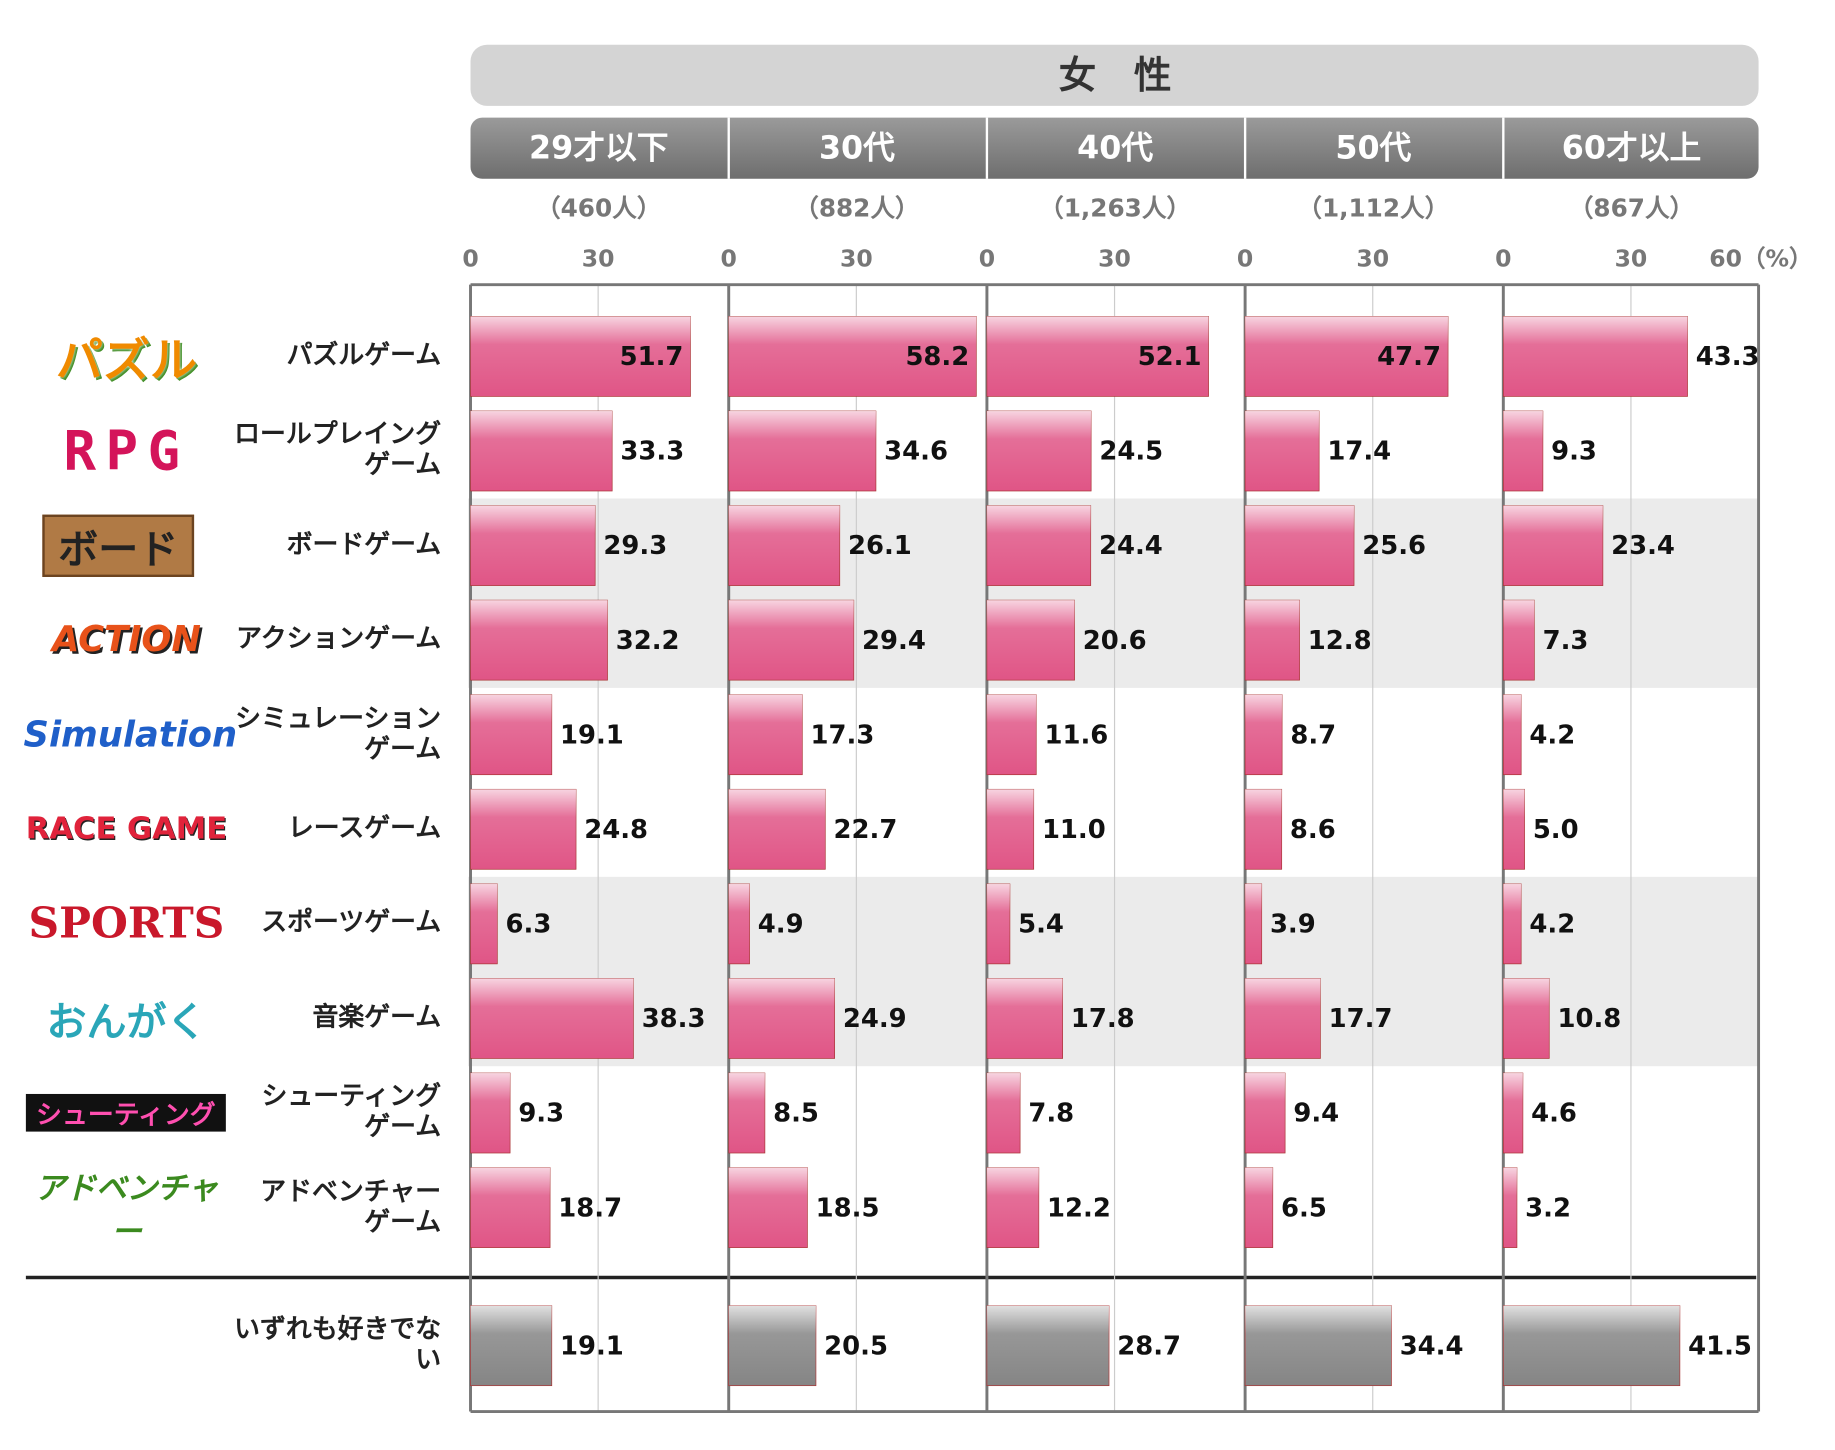  I want to click on value-label: 7.8, so click(1051, 1114).